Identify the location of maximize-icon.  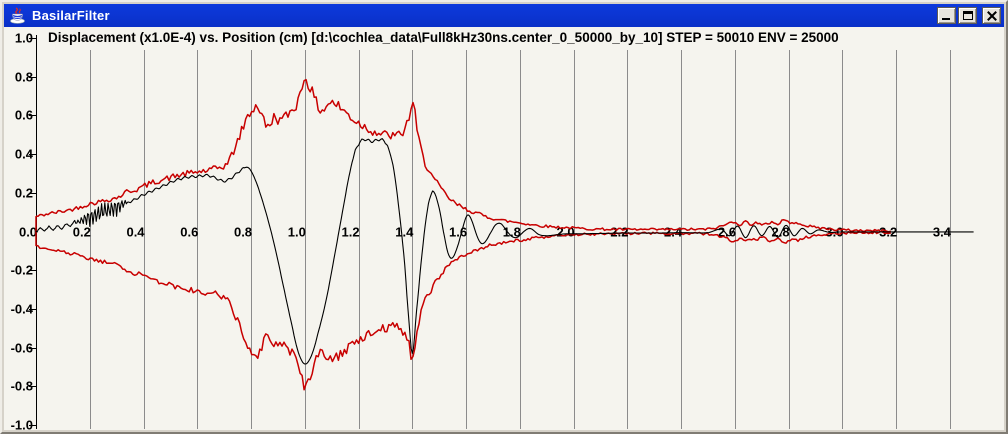
(968, 15).